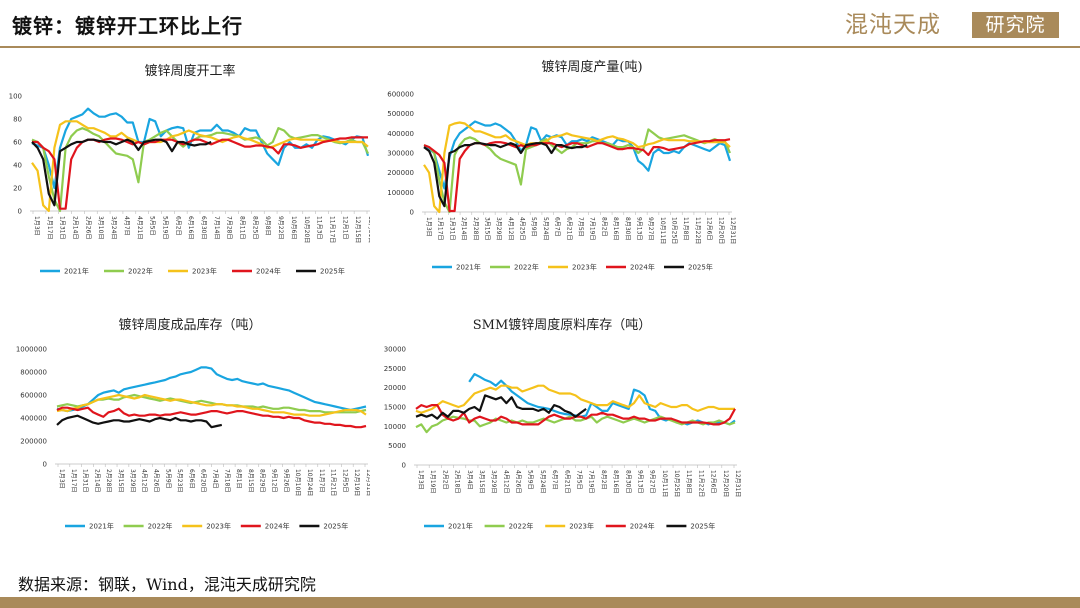  Describe the element at coordinates (412, 213) in the screenshot. I see `y-tick-label: 0` at that location.